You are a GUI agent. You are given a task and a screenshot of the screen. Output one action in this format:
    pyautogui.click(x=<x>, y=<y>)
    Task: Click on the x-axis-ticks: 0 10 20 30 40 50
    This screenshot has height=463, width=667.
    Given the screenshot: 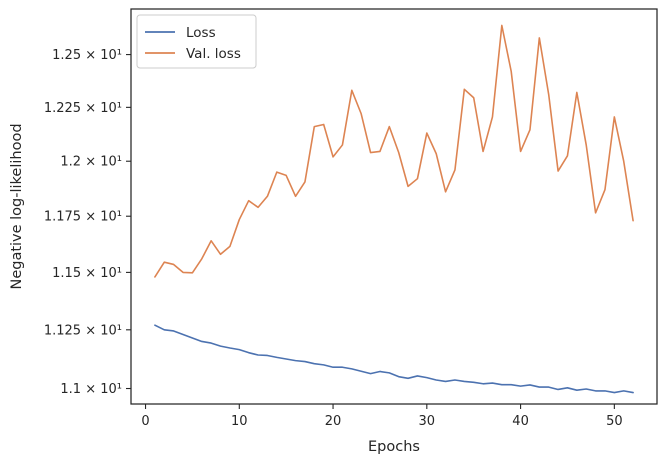 What is the action you would take?
    pyautogui.click(x=382, y=416)
    